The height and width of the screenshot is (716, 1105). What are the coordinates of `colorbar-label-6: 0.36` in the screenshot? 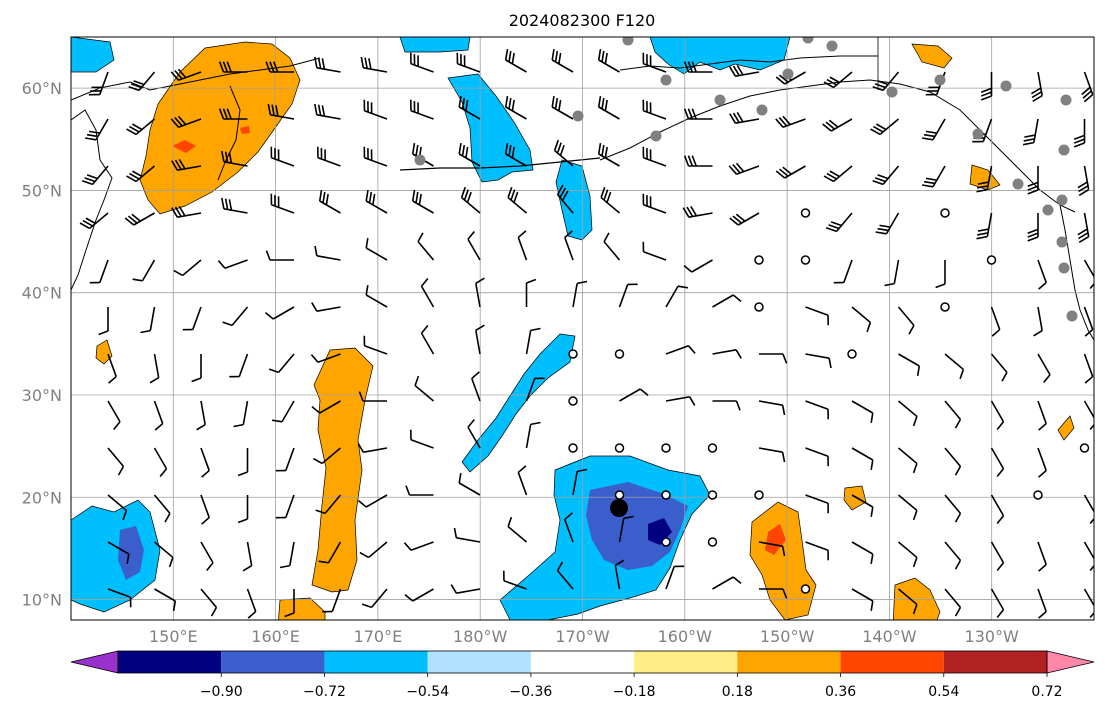 It's located at (840, 692).